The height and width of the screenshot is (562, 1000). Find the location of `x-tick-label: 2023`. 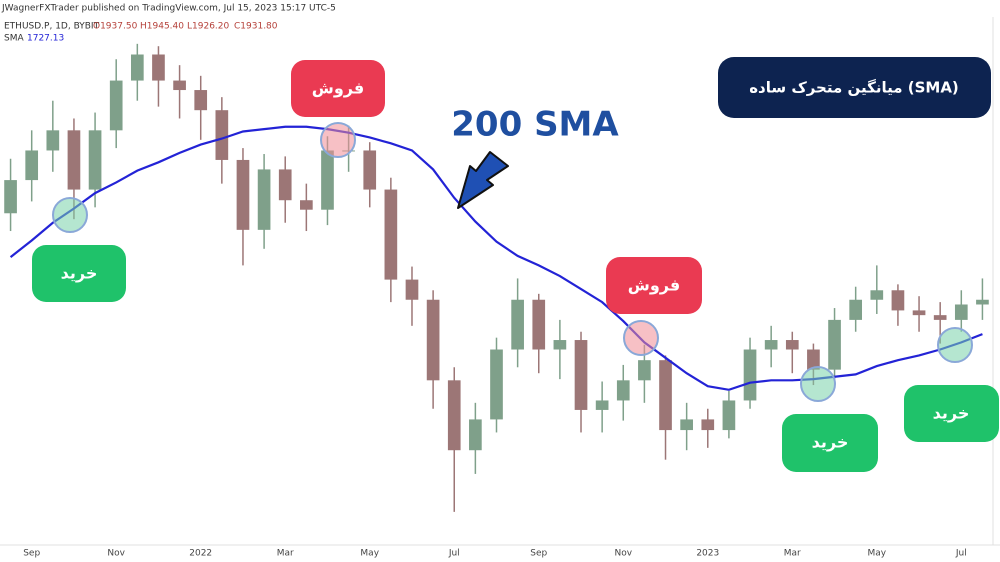

x-tick-label: 2023 is located at coordinates (707, 554).